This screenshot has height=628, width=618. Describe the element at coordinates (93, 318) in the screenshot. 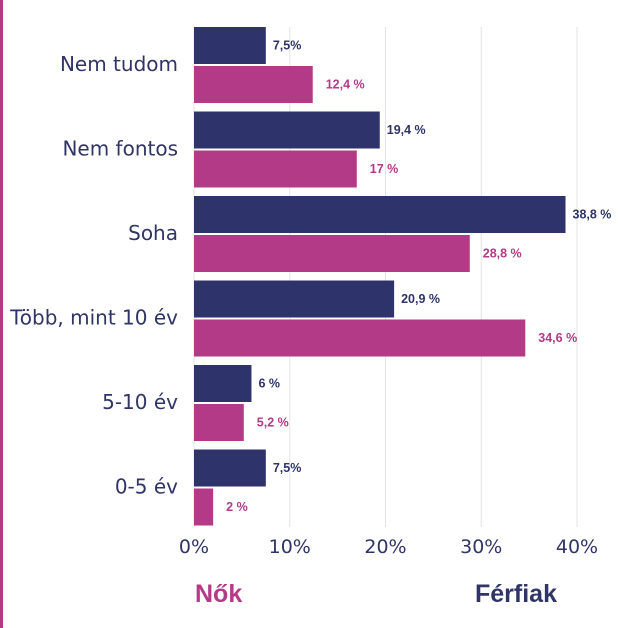

I see `category-label: Több, mint 10 év` at that location.